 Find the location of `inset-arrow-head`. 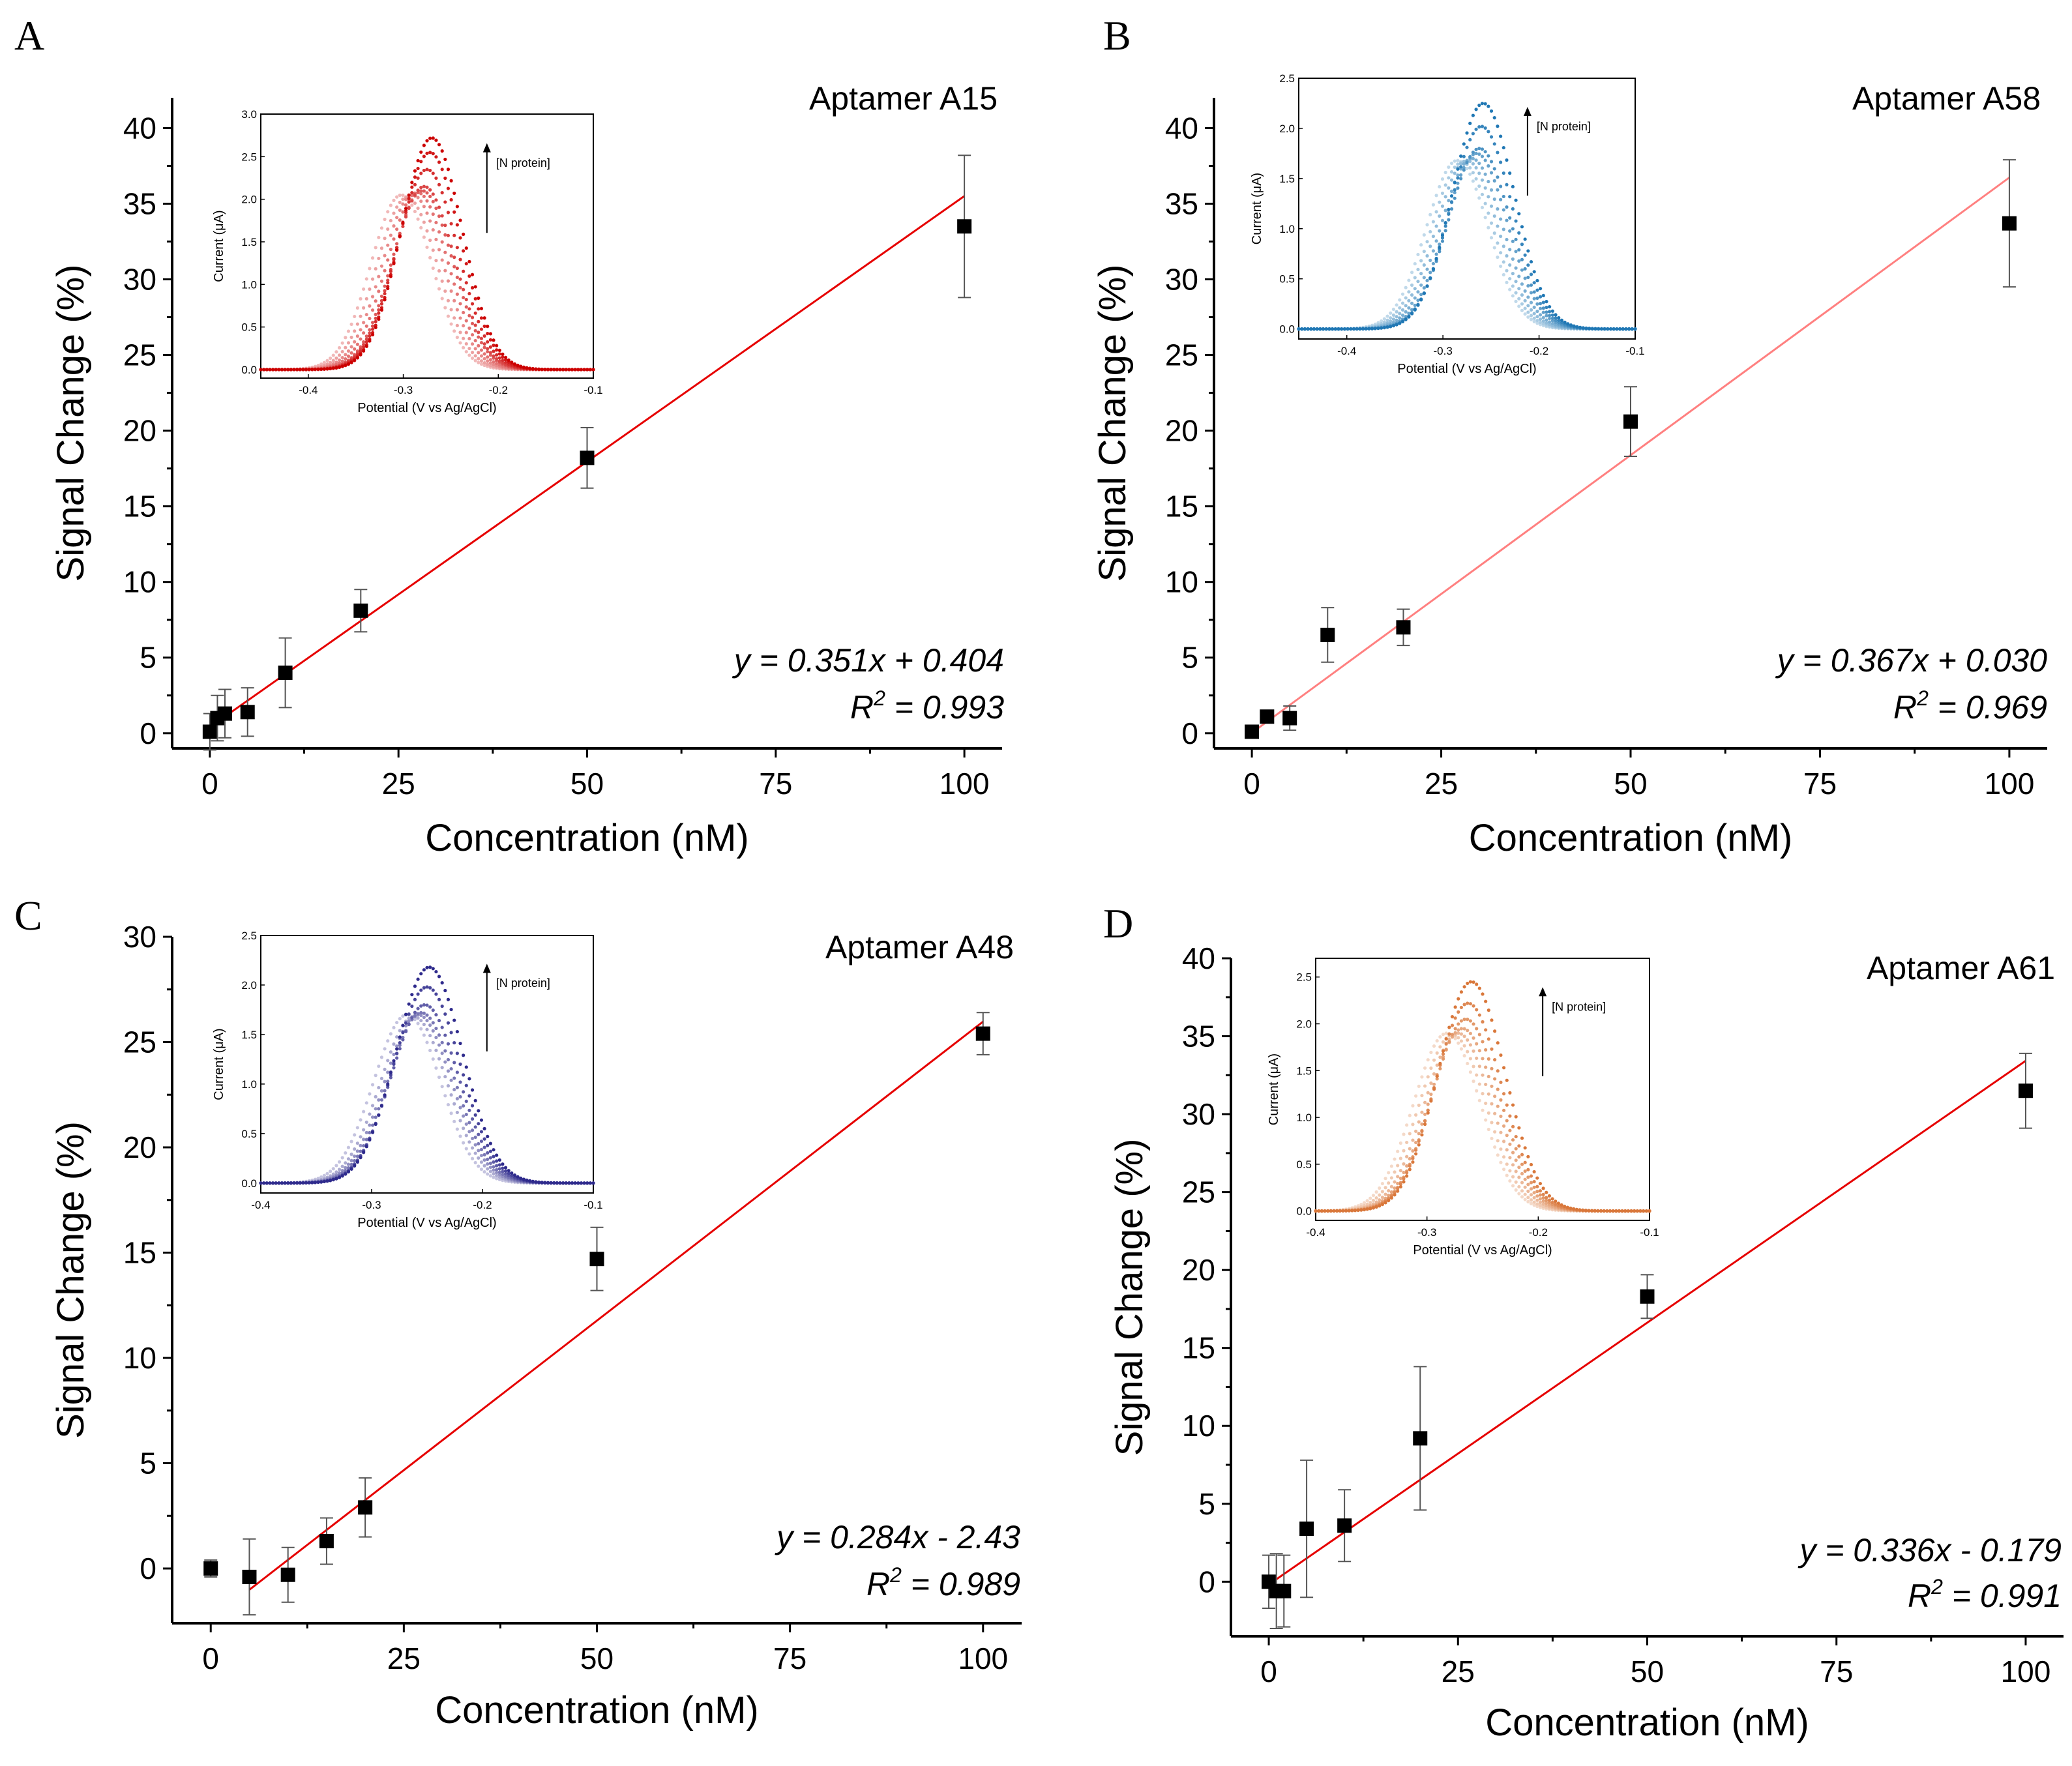

inset-arrow-head is located at coordinates (486, 148).